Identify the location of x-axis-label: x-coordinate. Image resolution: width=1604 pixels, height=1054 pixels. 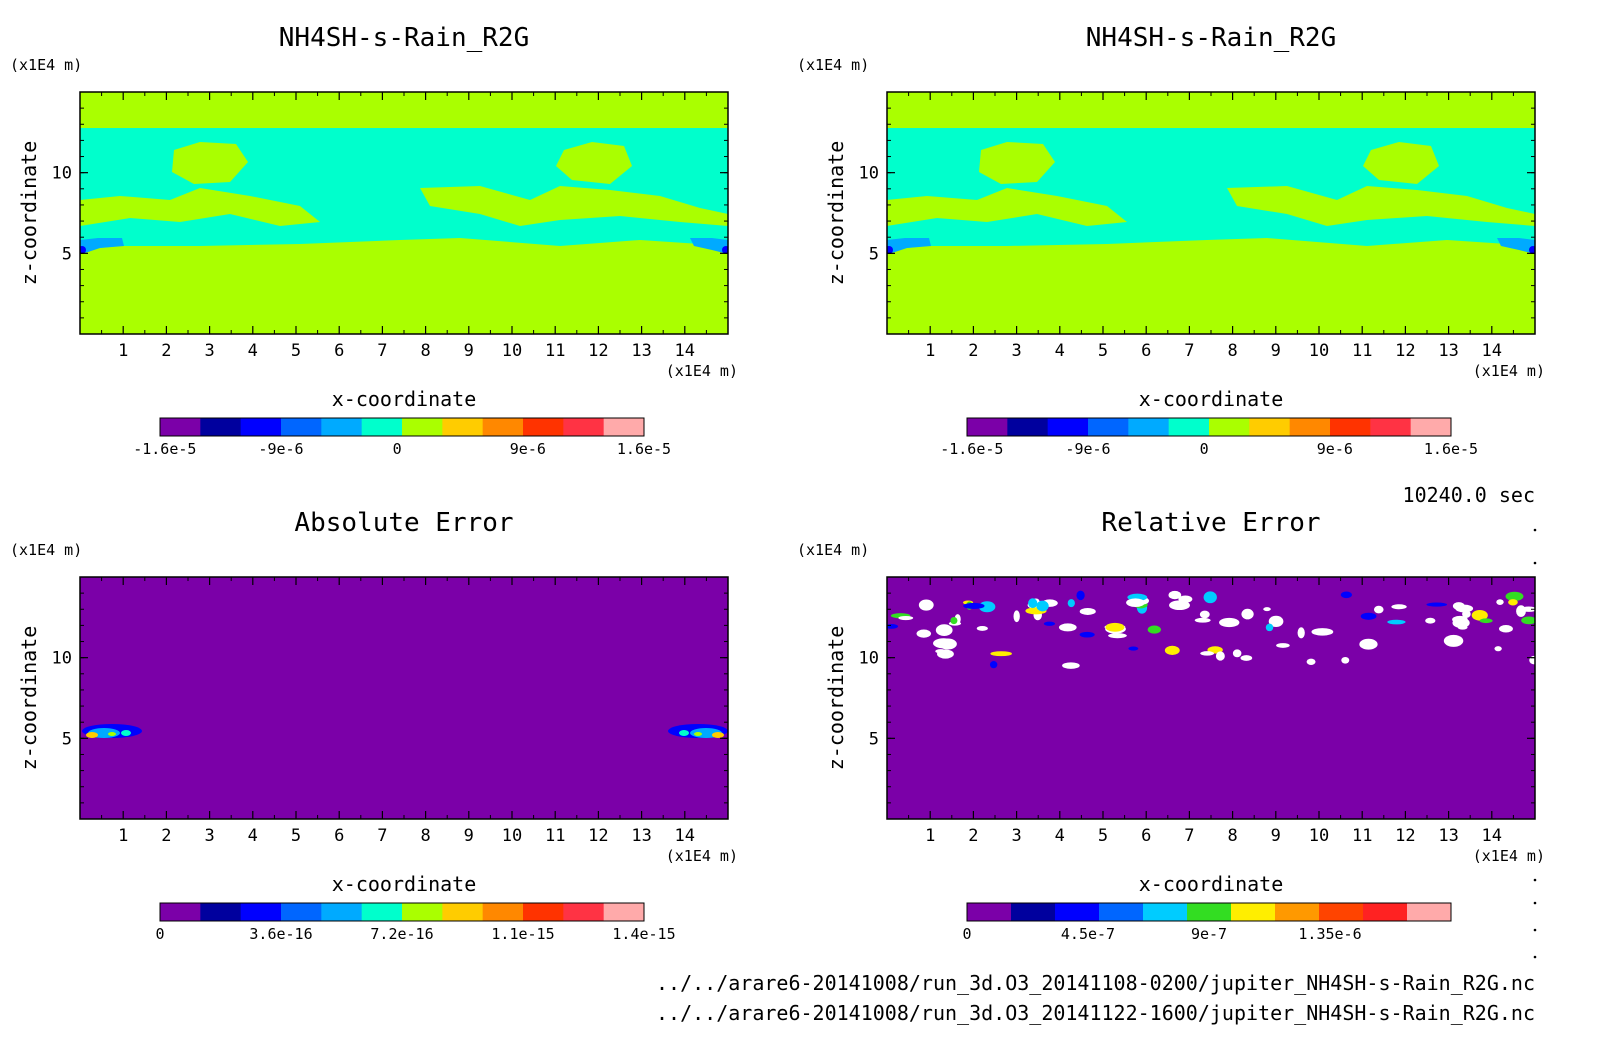
(1211, 399).